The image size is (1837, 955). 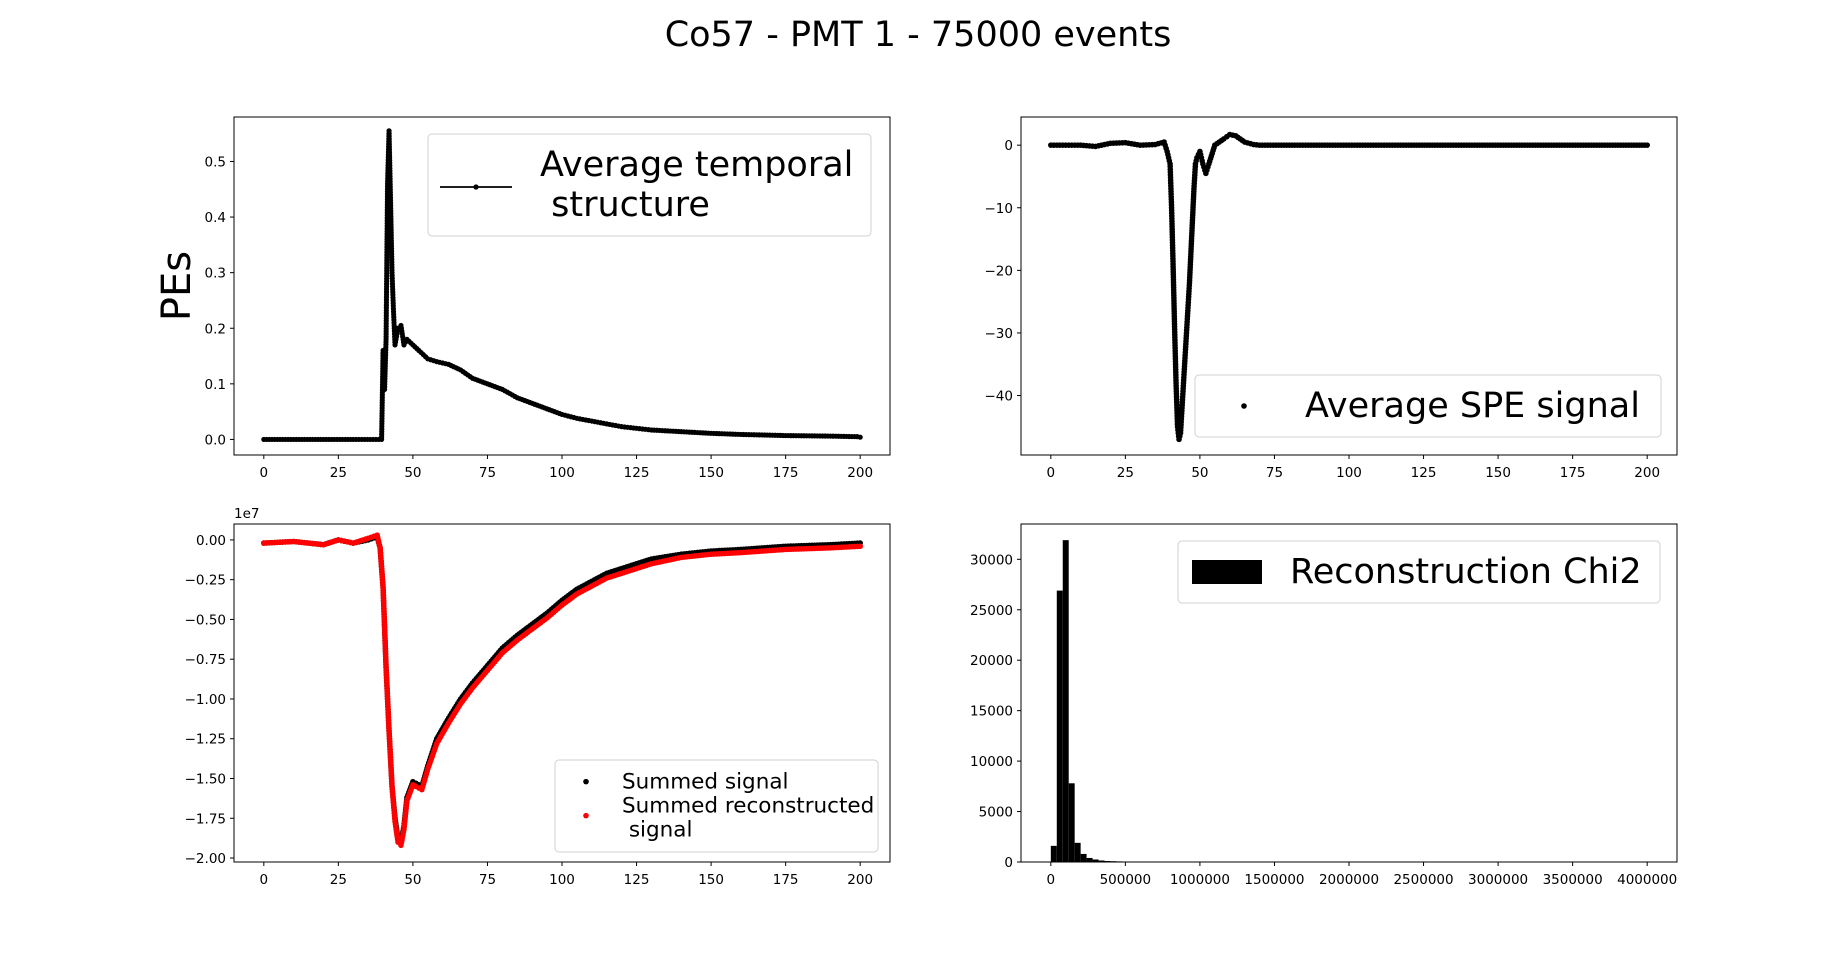 I want to click on y-tick-label: −0.75, so click(x=205, y=660).